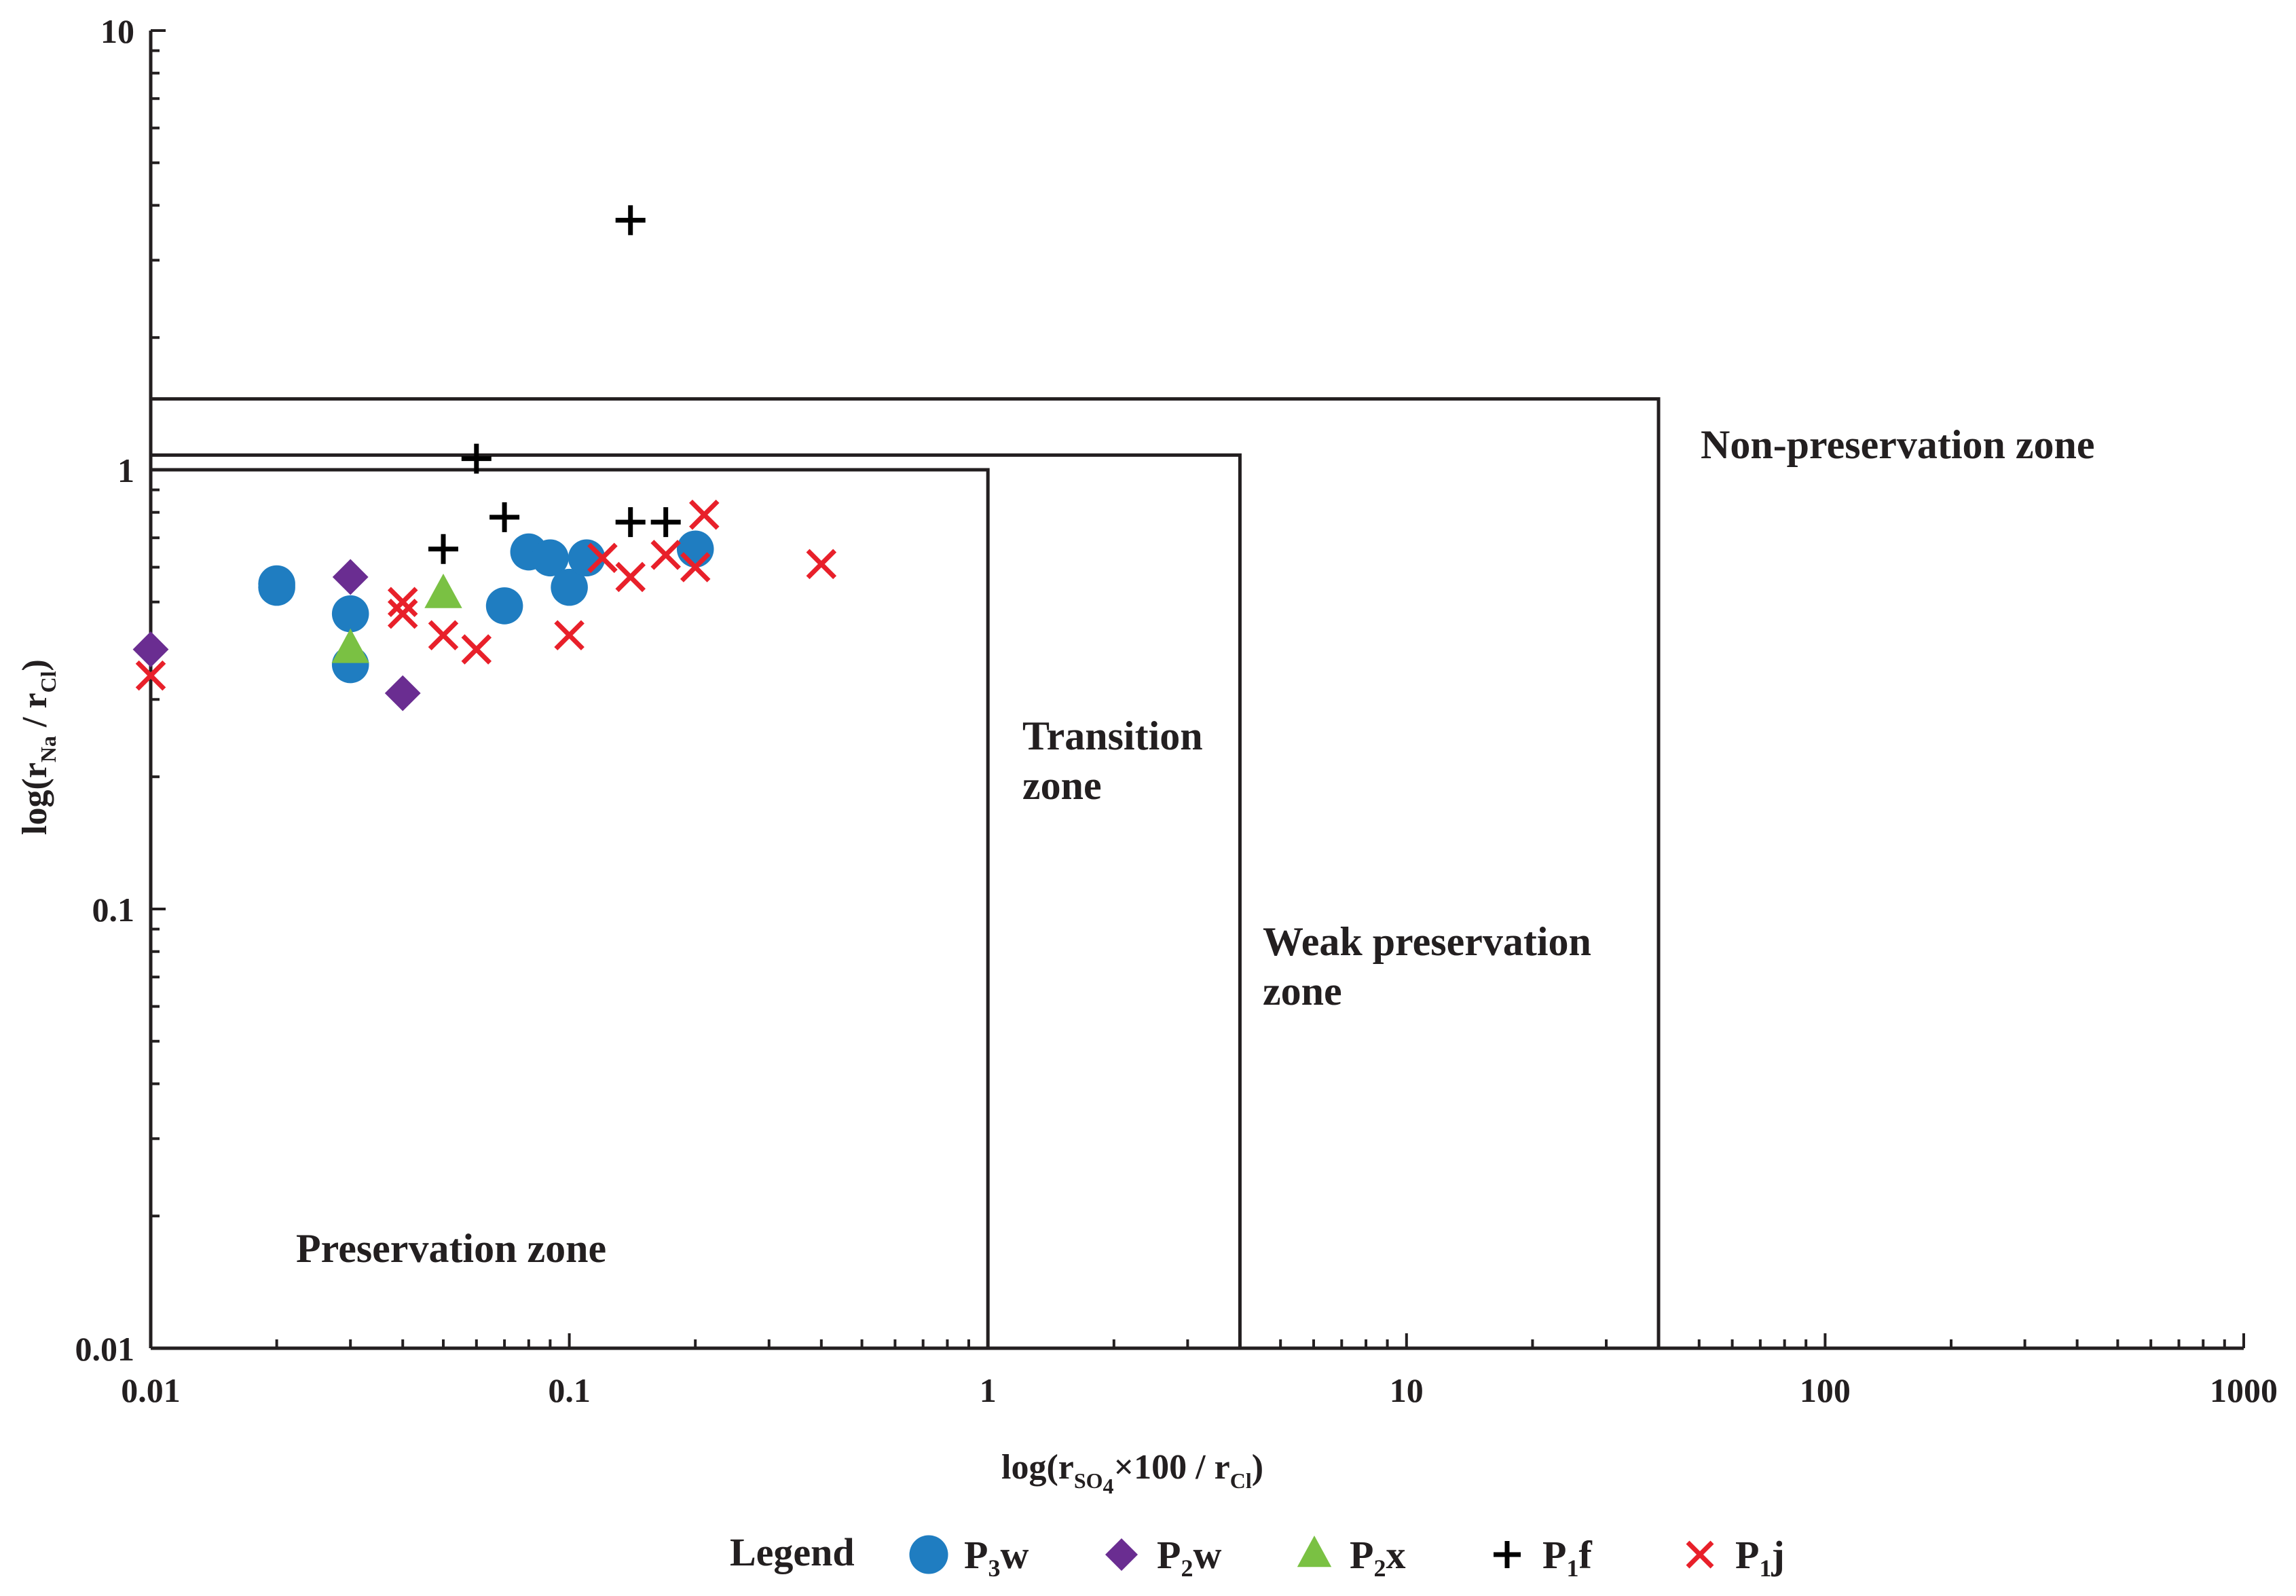  I want to click on legend-item-P1f: P1f, so click(1543, 1557).